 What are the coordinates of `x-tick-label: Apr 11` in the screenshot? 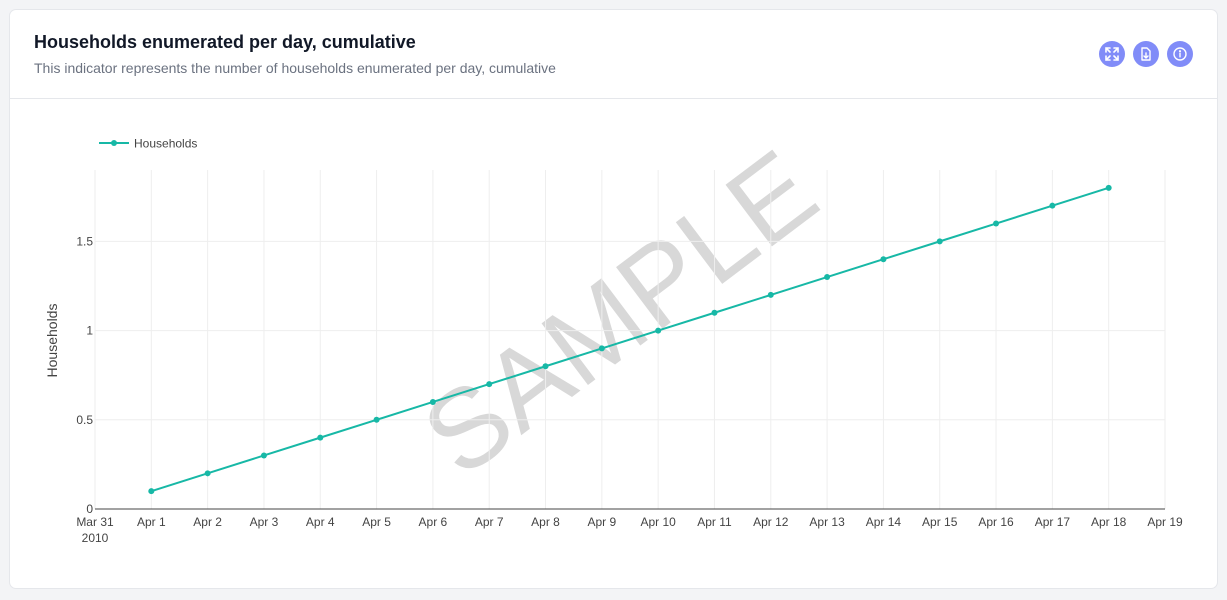 It's located at (714, 522).